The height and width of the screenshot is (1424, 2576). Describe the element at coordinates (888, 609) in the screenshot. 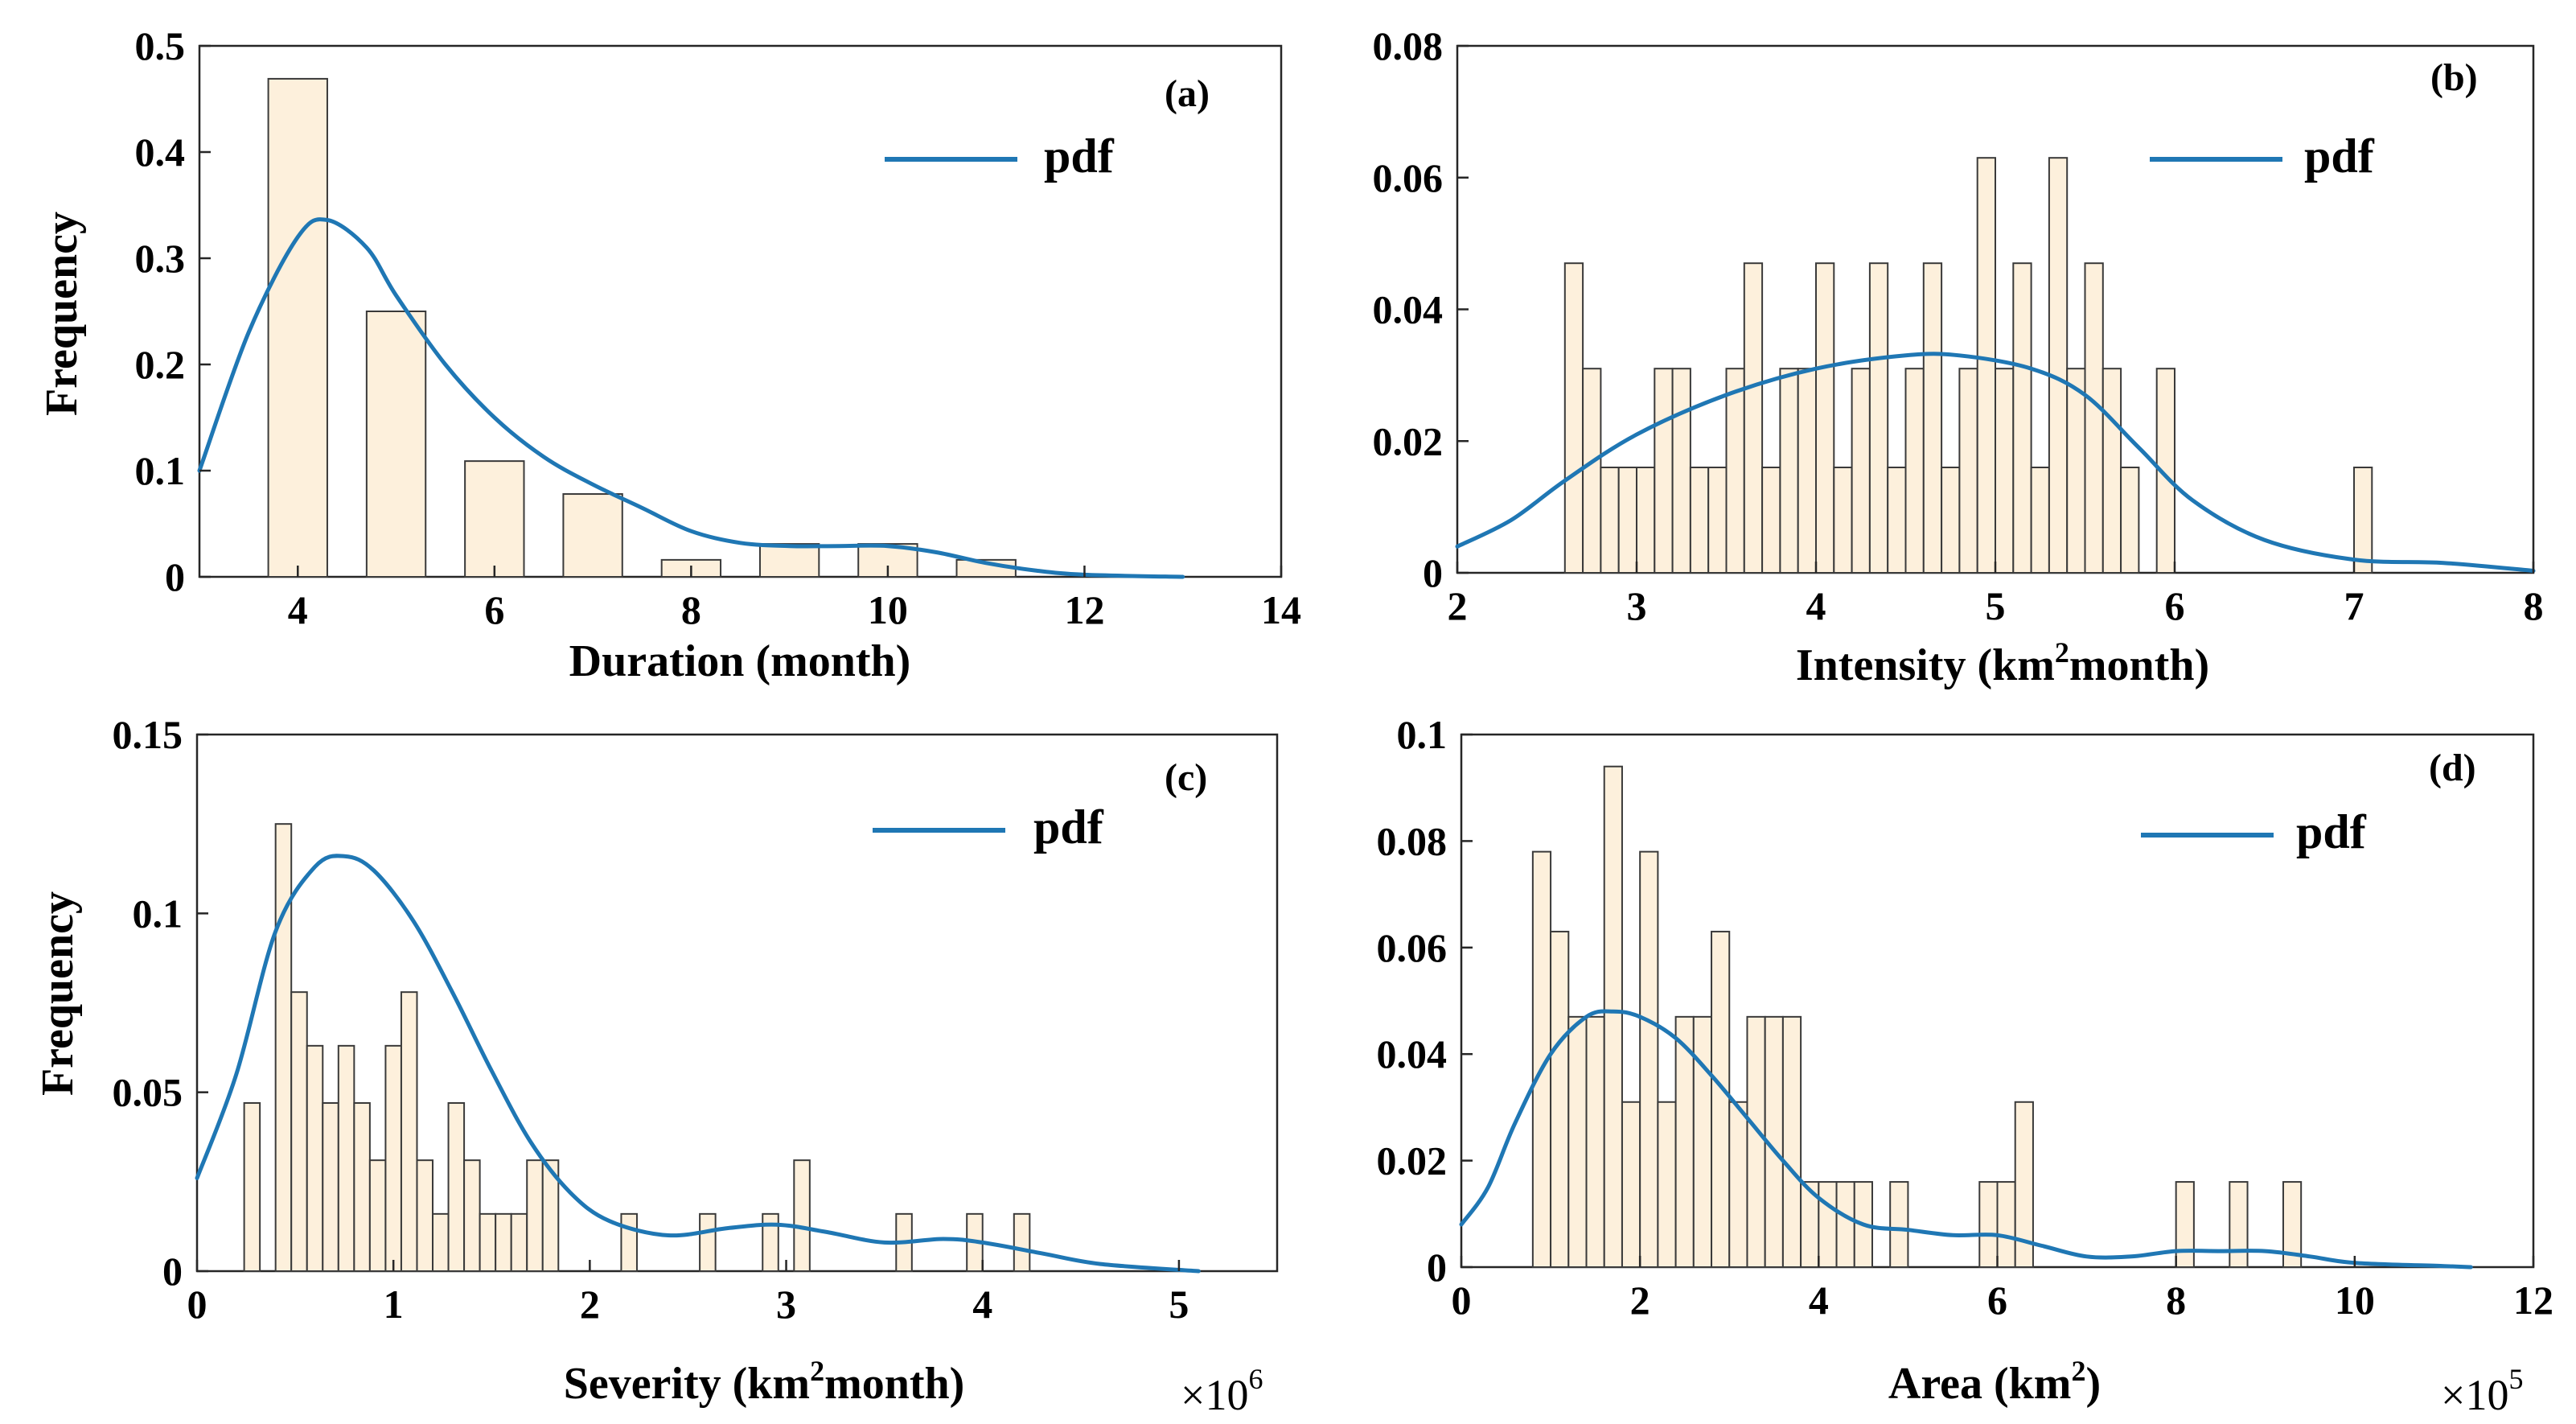

I see `x-tick-label-a-3: 10` at that location.